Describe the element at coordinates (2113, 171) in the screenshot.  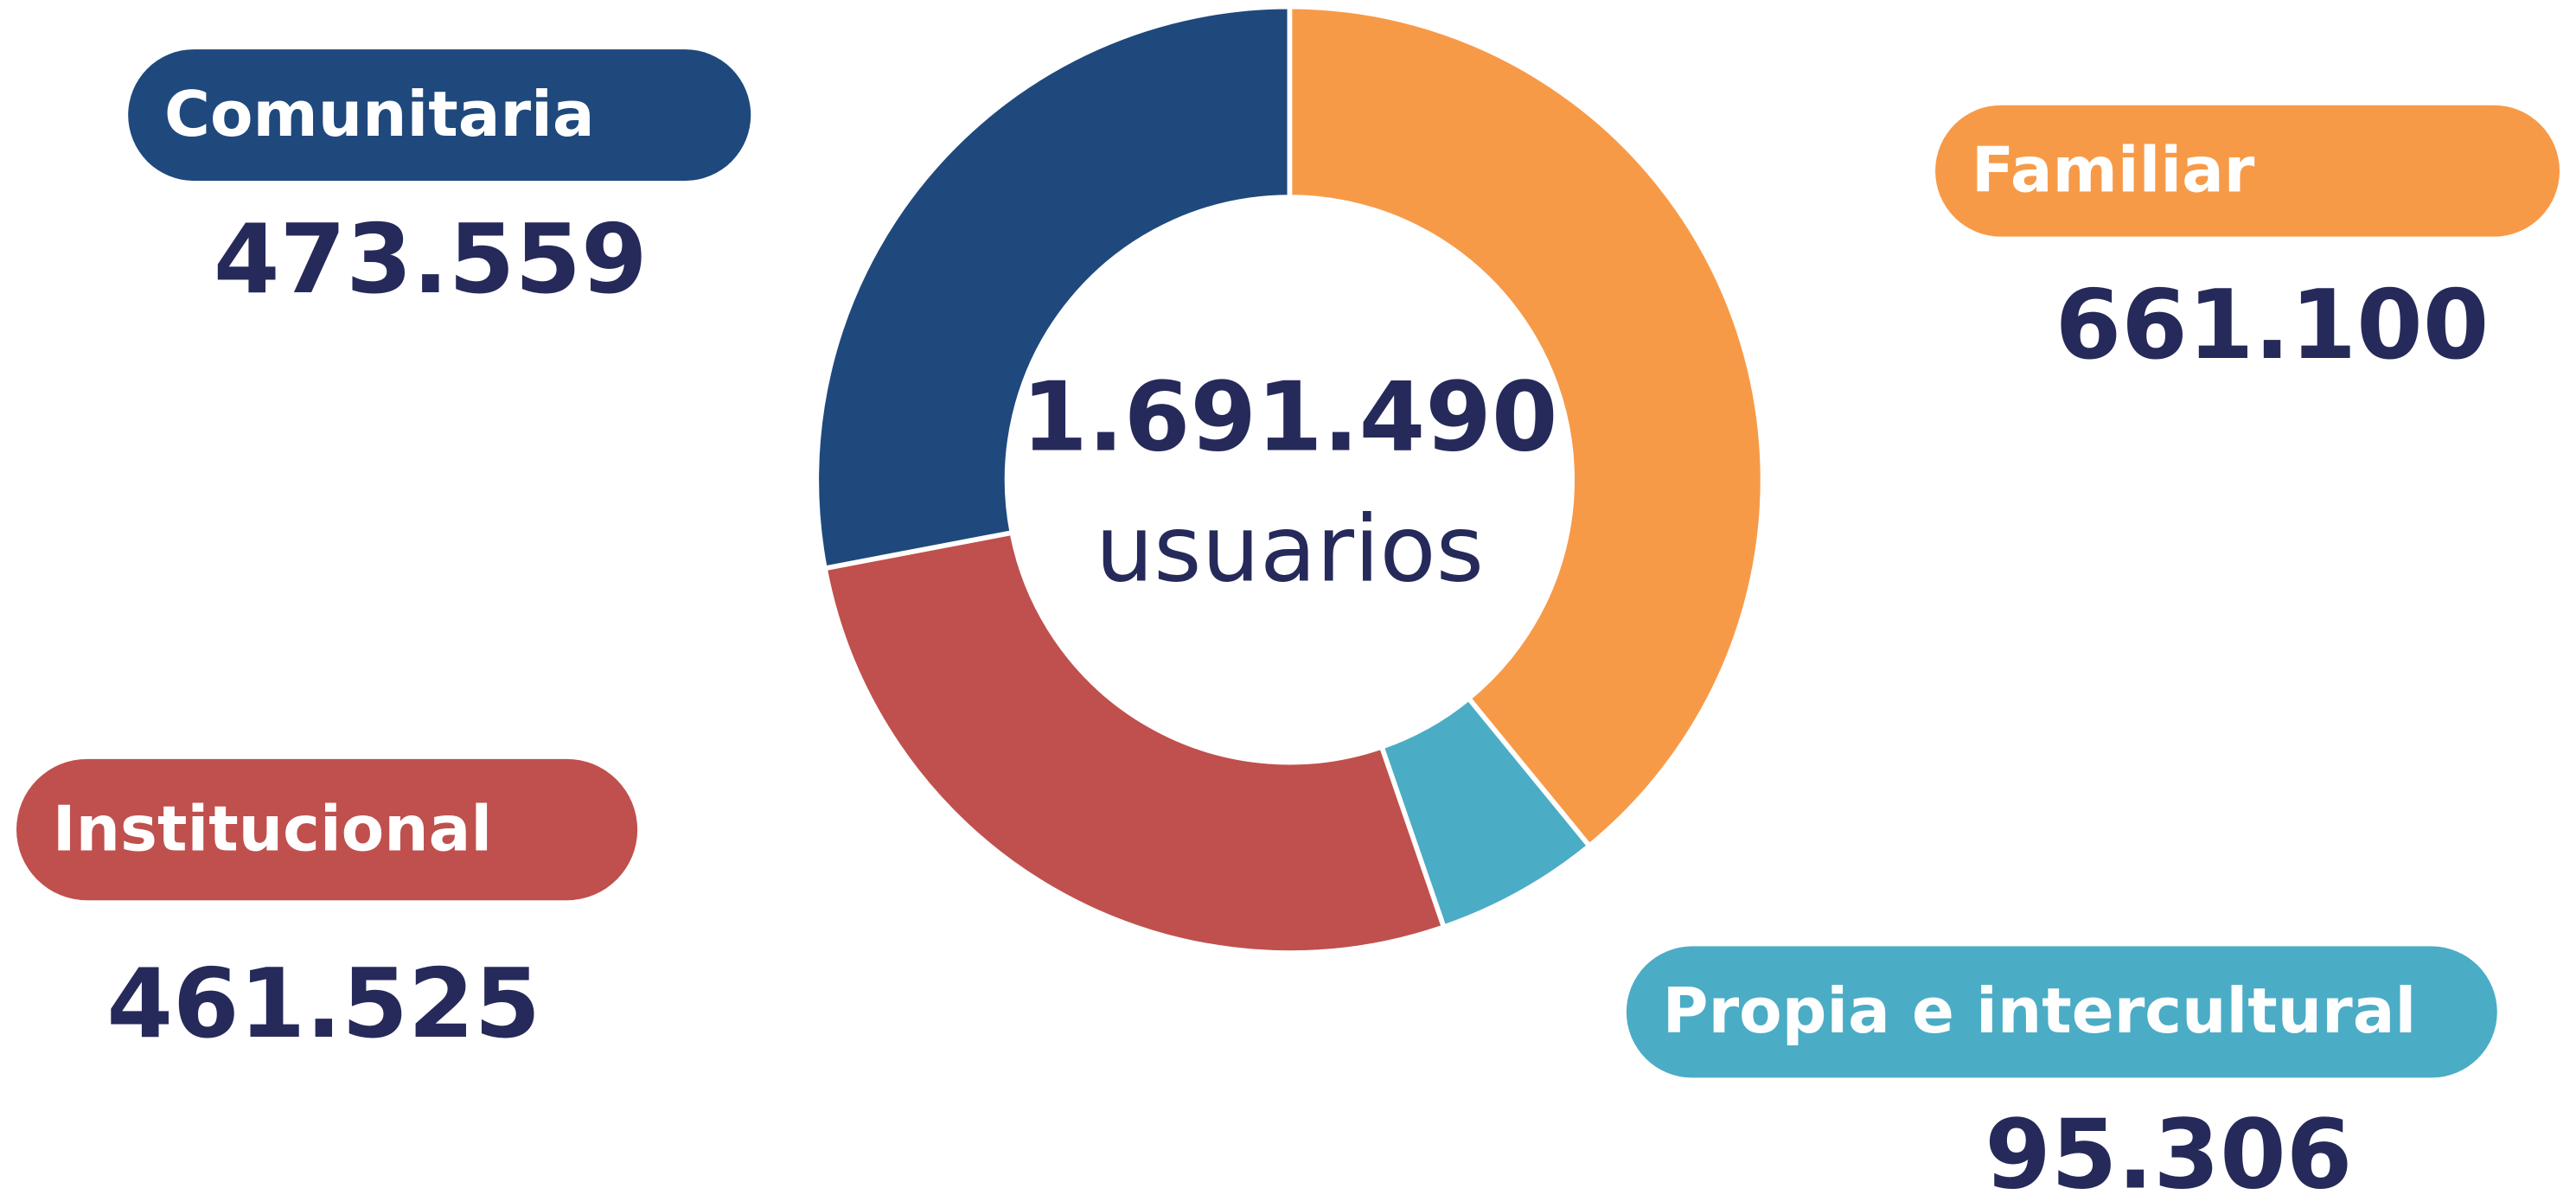
I see `category-label: Familiar` at that location.